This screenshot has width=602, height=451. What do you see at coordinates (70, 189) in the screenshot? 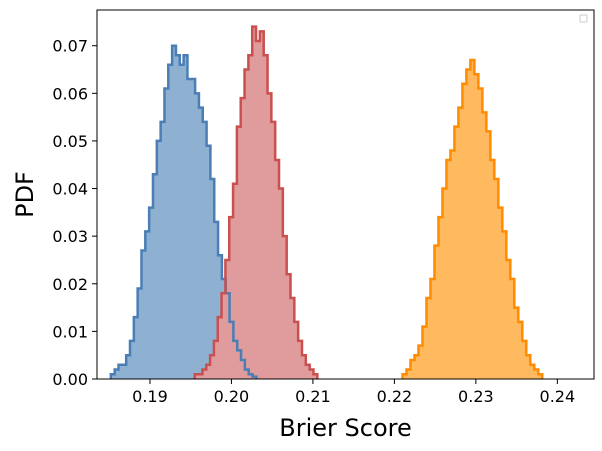
I see `y-tick-label: 0.04` at bounding box center [70, 189].